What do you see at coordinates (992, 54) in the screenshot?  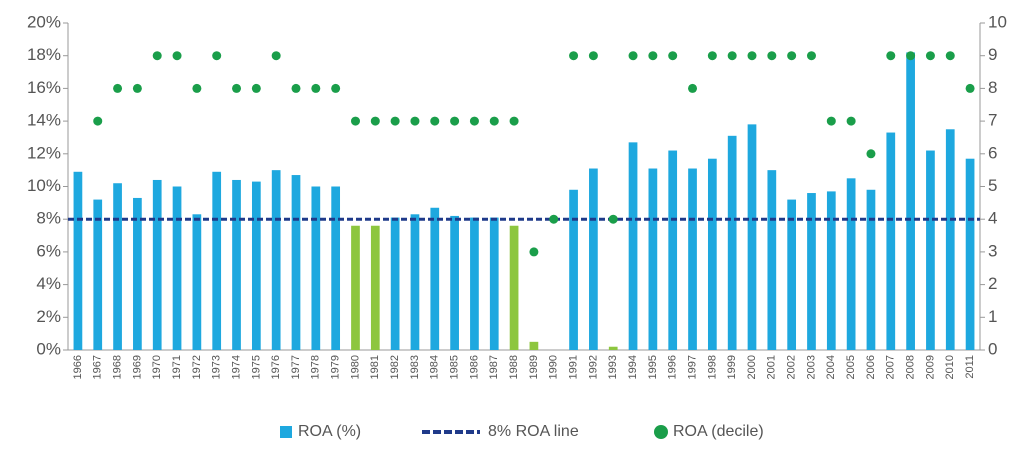 I see `y2-tick-label: 9` at bounding box center [992, 54].